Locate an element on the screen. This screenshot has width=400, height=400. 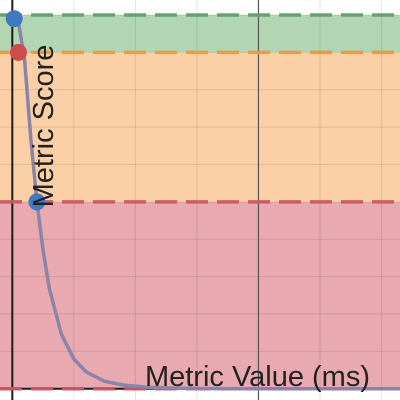
y-axis-label: Metric Score is located at coordinates (44, 126).